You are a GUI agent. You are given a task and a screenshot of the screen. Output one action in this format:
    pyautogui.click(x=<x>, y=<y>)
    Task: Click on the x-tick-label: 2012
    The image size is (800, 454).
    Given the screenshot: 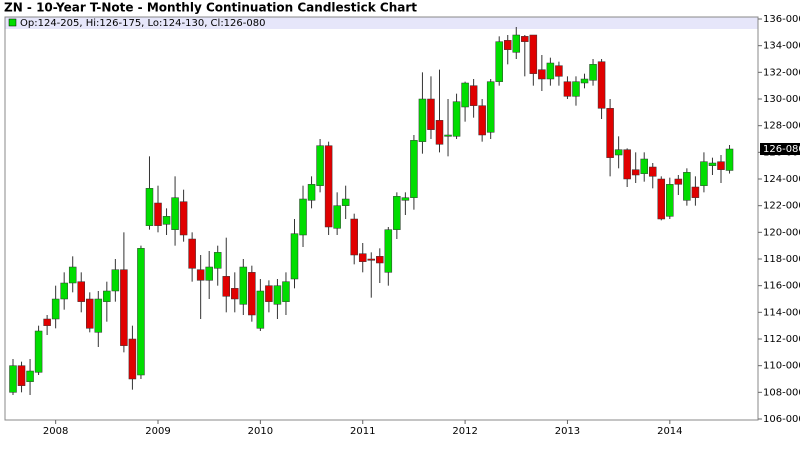 What is the action you would take?
    pyautogui.click(x=464, y=431)
    